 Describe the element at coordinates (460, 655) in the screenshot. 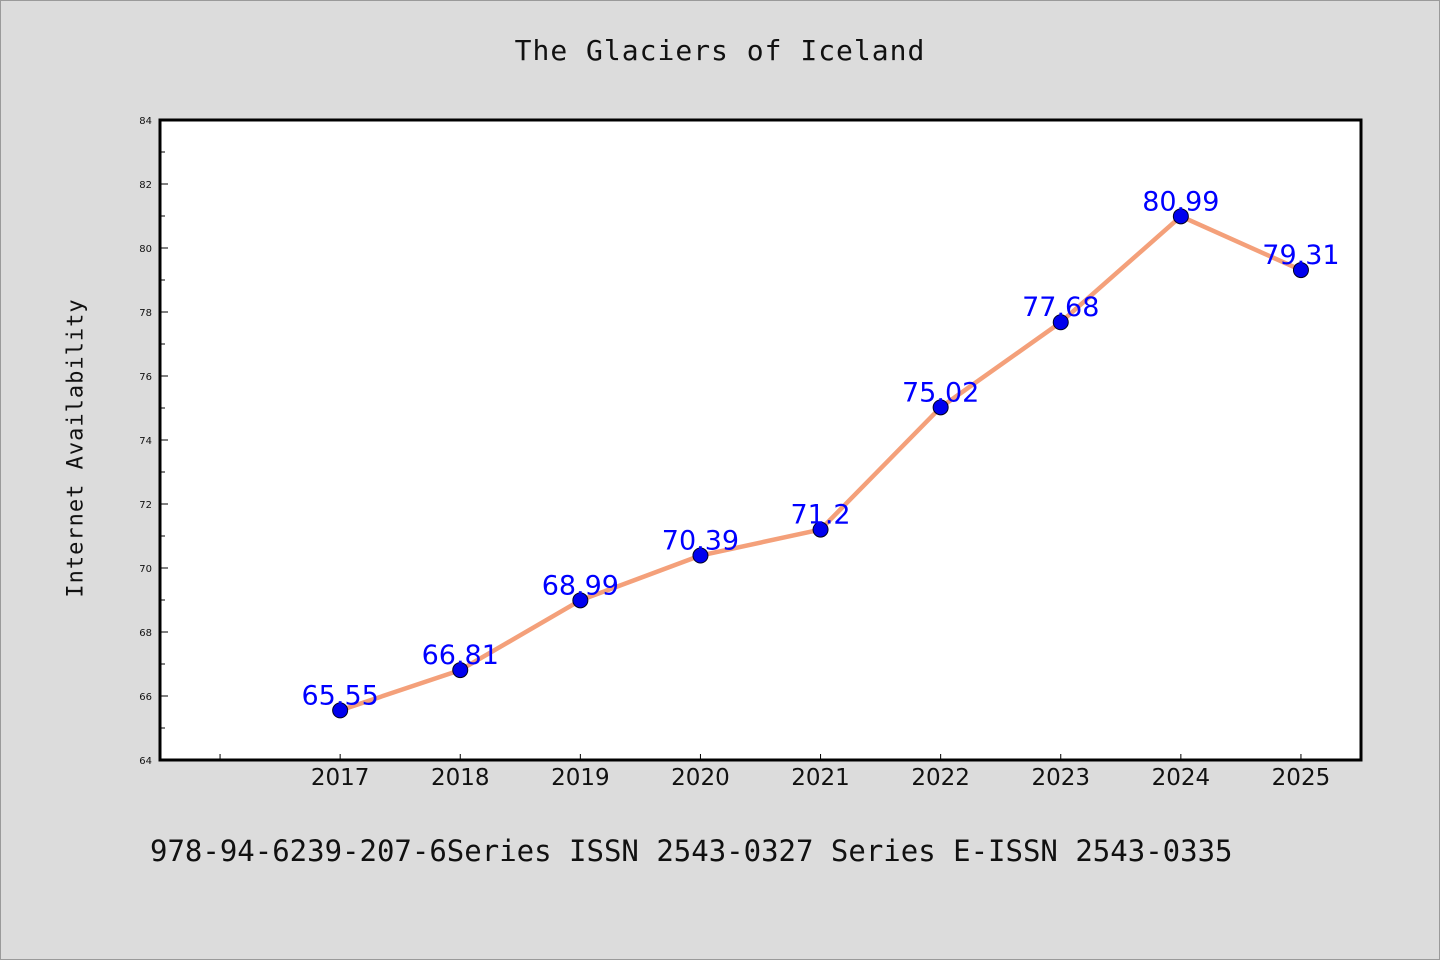

I see `data-label: 66.81` at that location.